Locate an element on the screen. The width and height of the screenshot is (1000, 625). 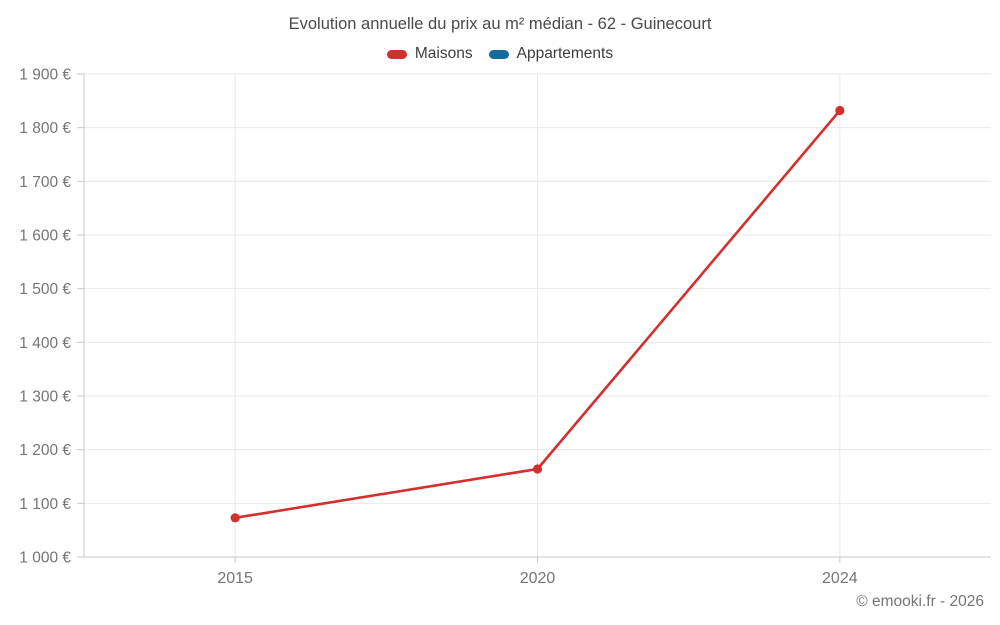
y-tick-label: 1 100 € is located at coordinates (45, 504).